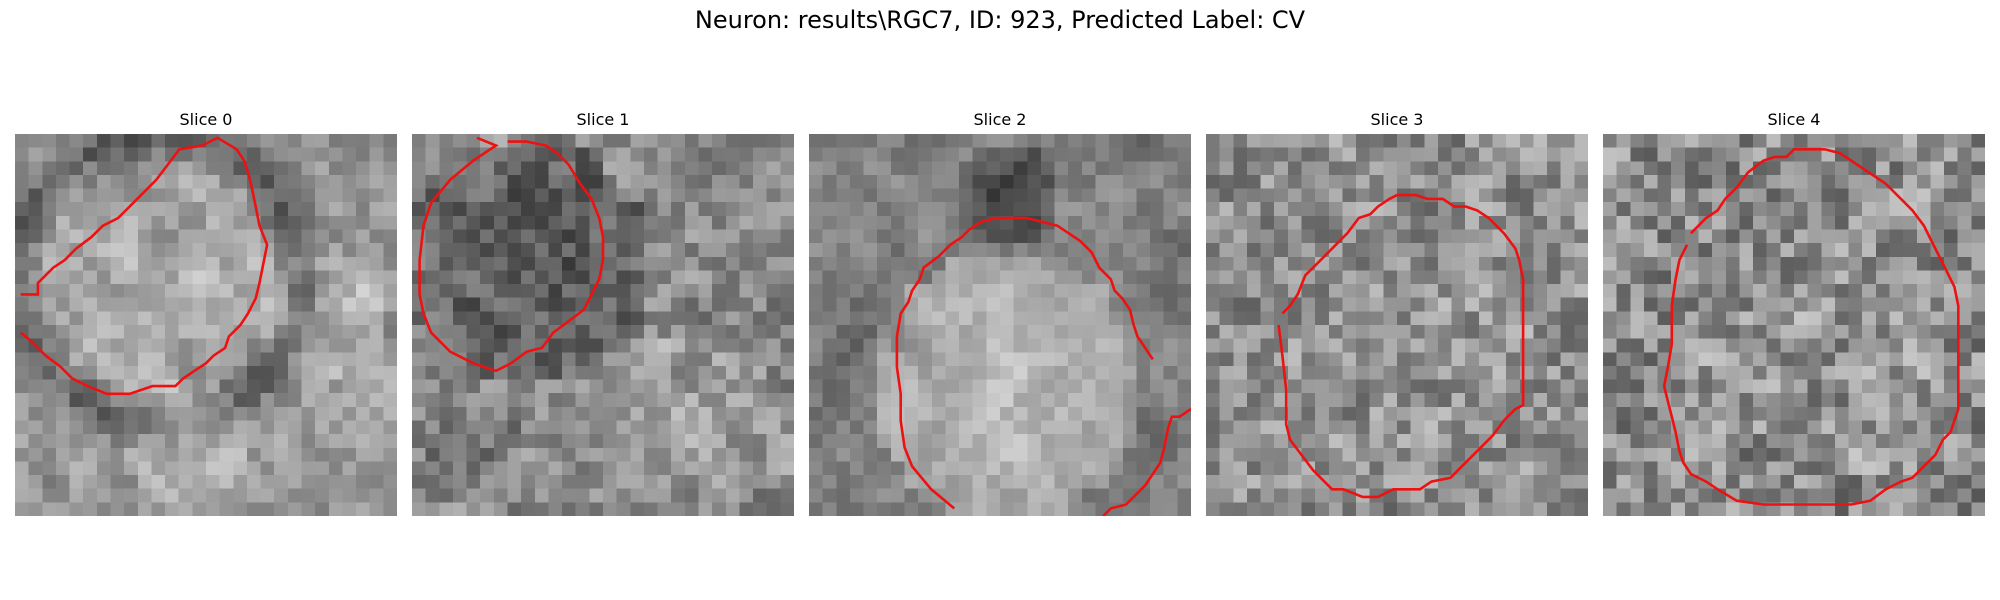  Describe the element at coordinates (1397, 119) in the screenshot. I see `slice-title: Slice 3` at that location.